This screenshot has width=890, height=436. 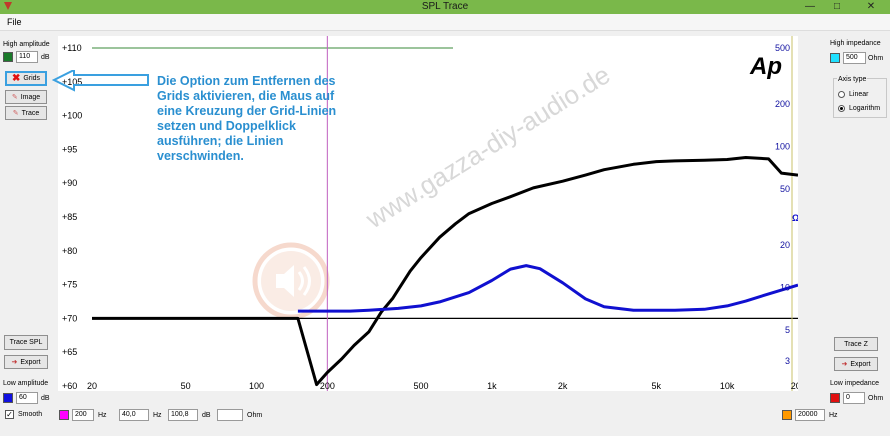 I want to click on axis-type-label: Axis type, so click(x=852, y=79).